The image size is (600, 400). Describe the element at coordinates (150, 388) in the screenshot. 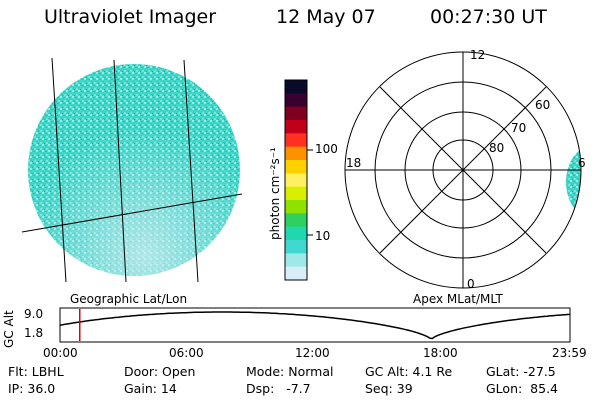

I see `gain-info: Gain: 14` at that location.